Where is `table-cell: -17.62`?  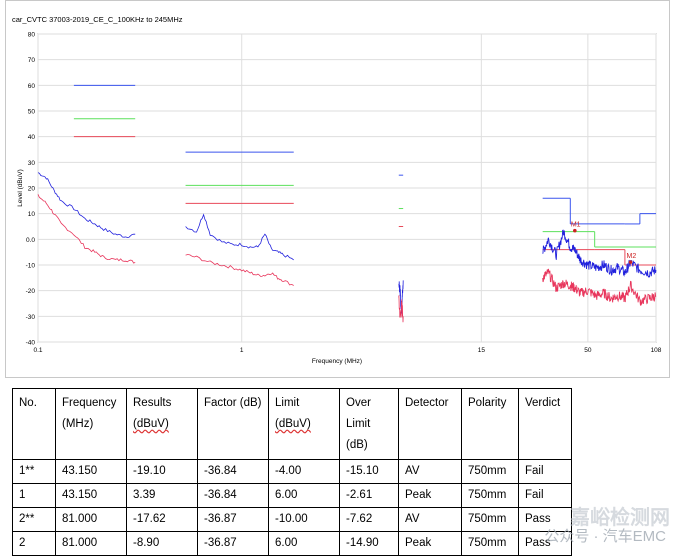
table-cell: -17.62 is located at coordinates (162, 519).